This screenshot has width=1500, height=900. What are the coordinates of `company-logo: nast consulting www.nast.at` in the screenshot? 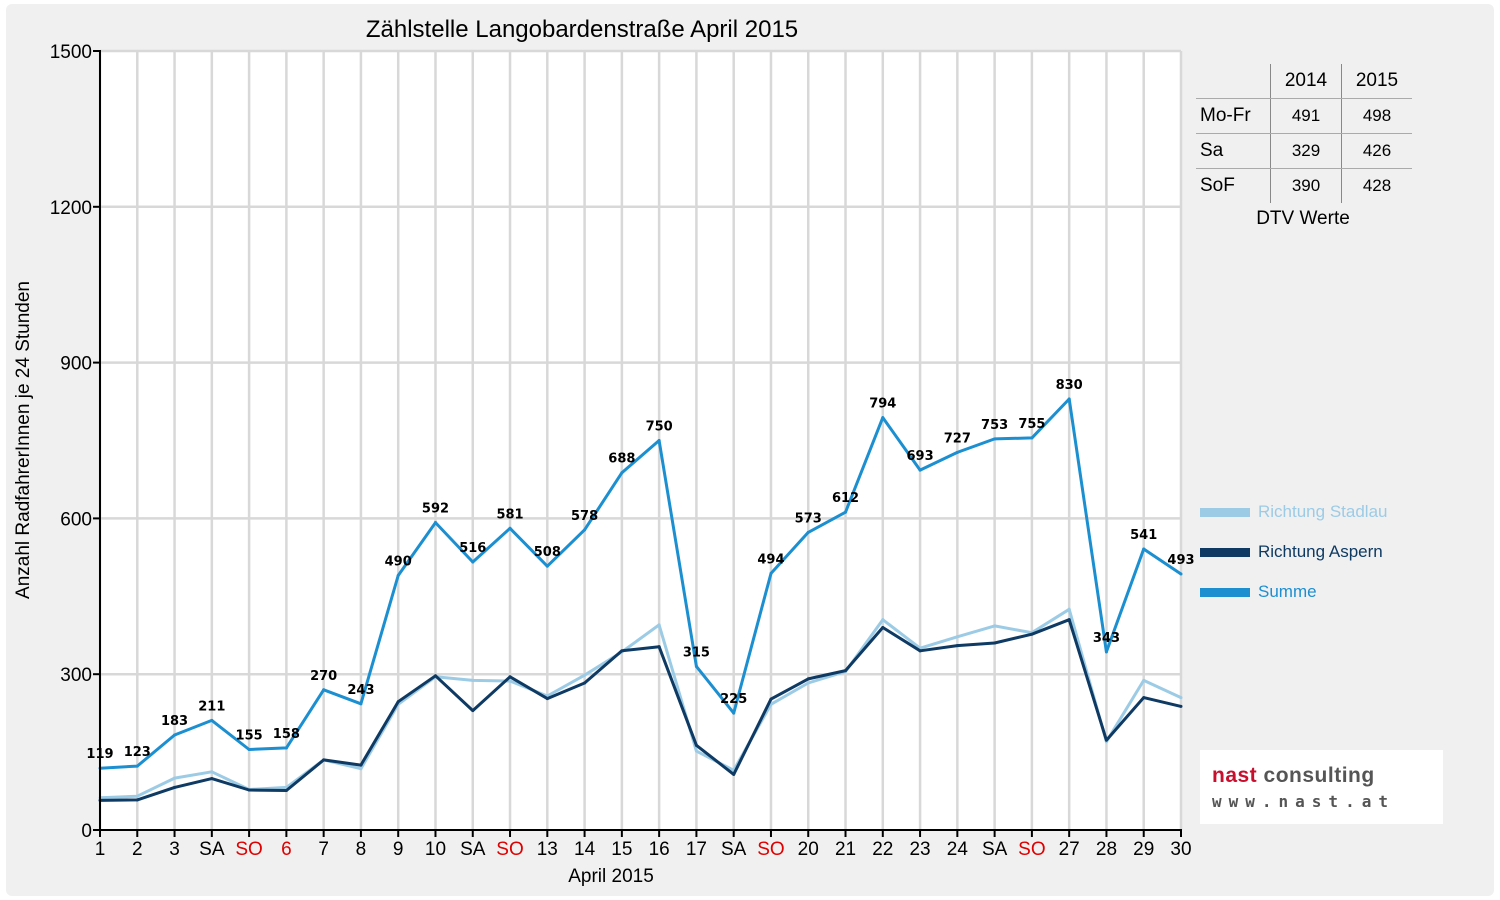 It's located at (1321, 787).